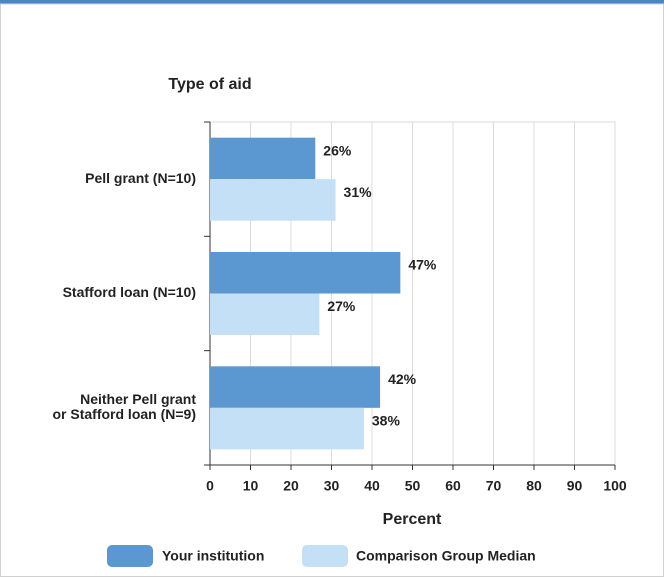 The height and width of the screenshot is (577, 664). What do you see at coordinates (413, 486) in the screenshot?
I see `x-tick-label: 50` at bounding box center [413, 486].